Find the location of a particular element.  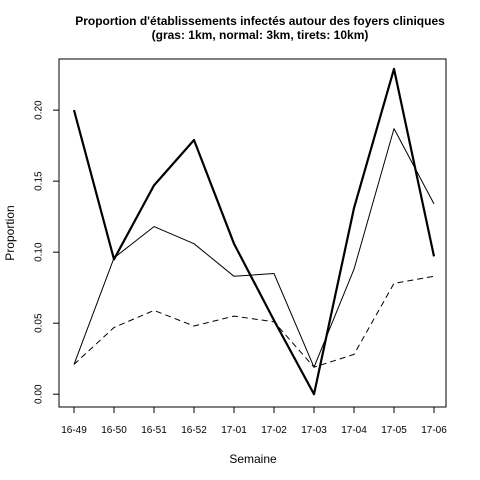

series-line-dashed is located at coordinates (254, 321).